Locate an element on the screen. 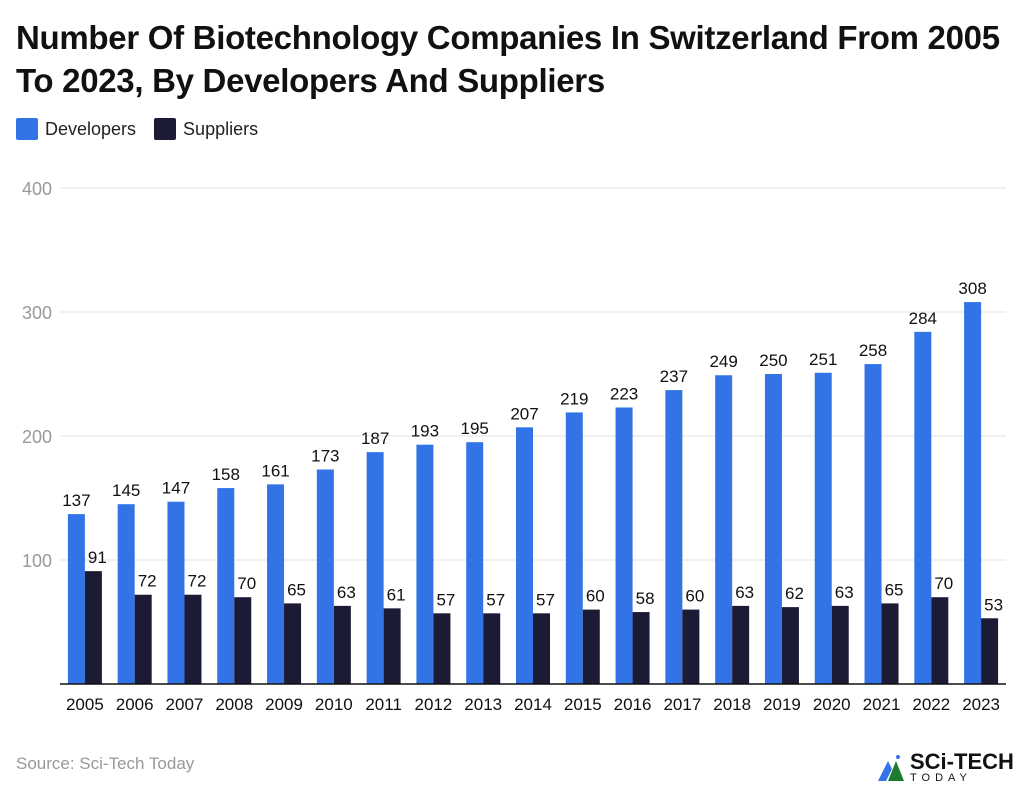 The image size is (1023, 793). data-label-developers: 193 is located at coordinates (425, 431).